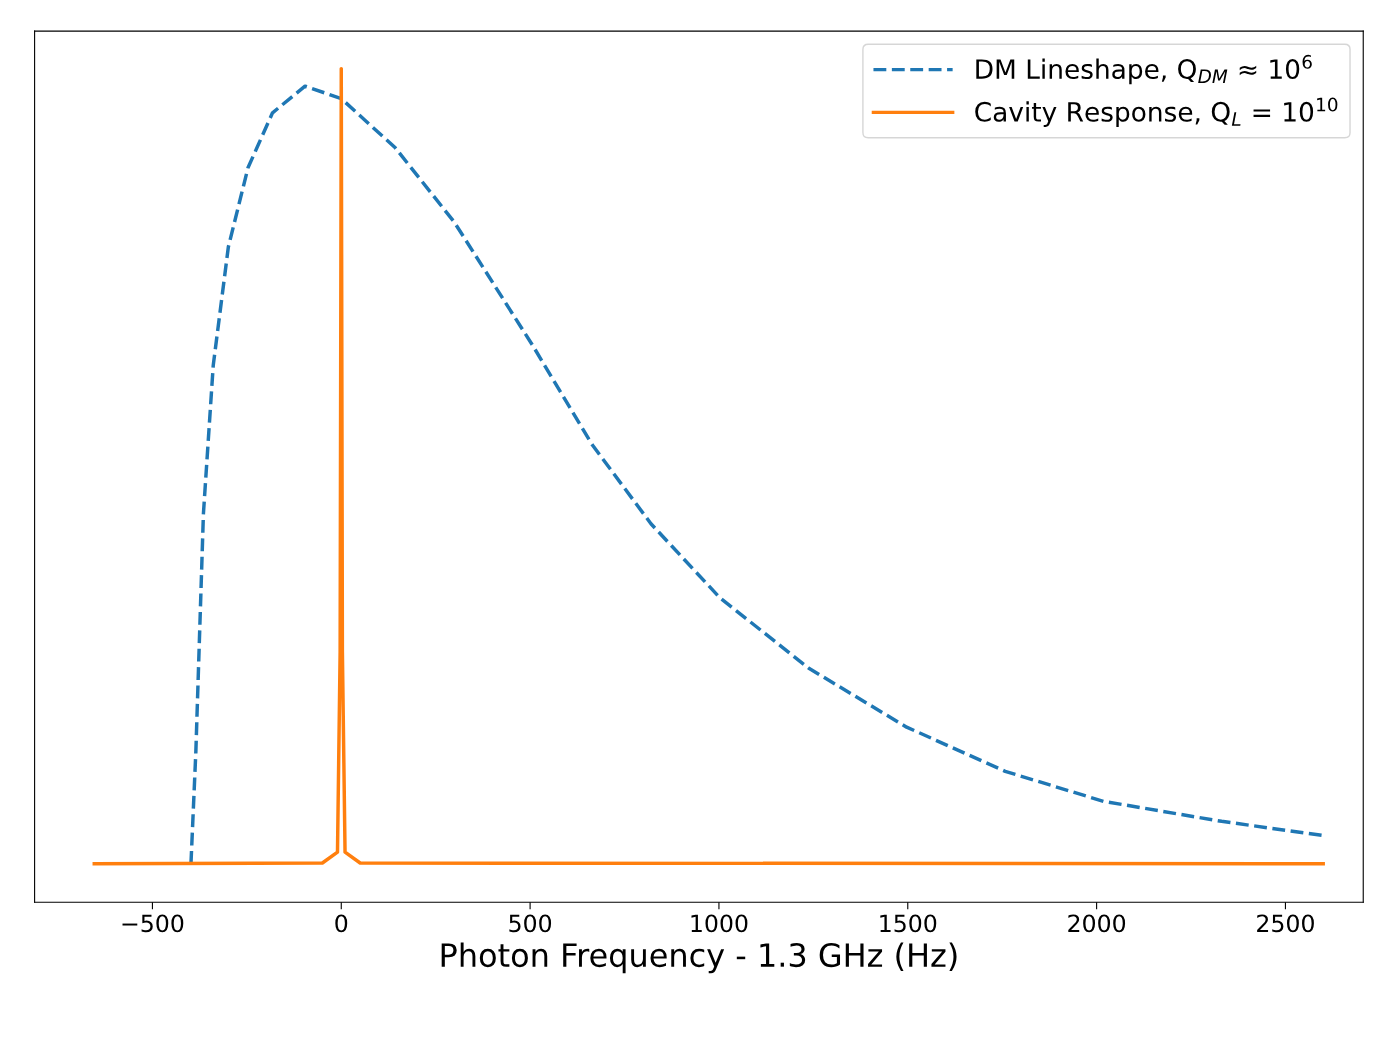  Describe the element at coordinates (1285, 923) in the screenshot. I see `x-tick-label: 2500` at that location.